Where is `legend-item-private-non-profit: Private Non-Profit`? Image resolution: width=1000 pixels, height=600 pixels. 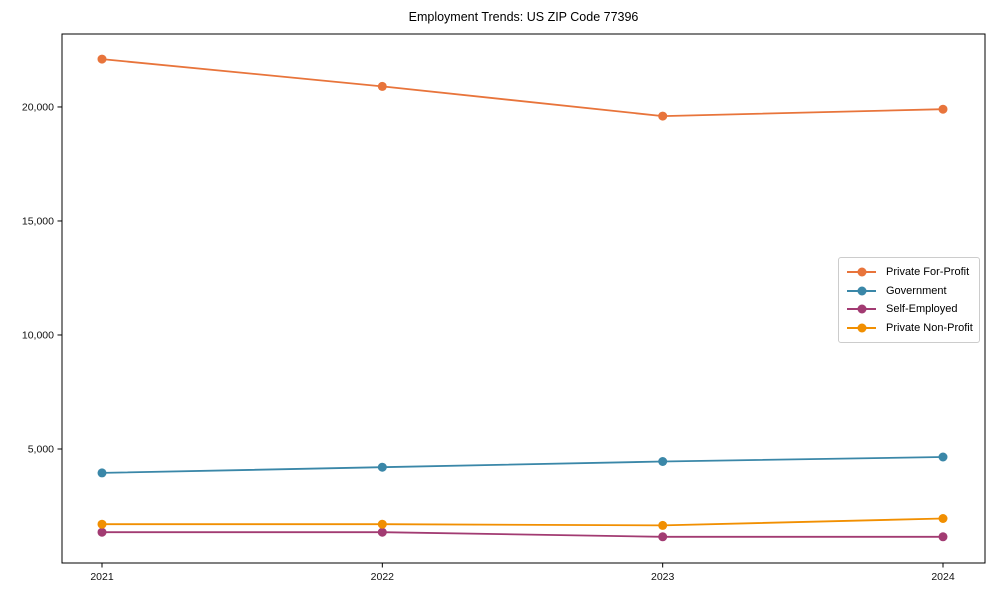 legend-item-private-non-profit: Private Non-Profit is located at coordinates (910, 328).